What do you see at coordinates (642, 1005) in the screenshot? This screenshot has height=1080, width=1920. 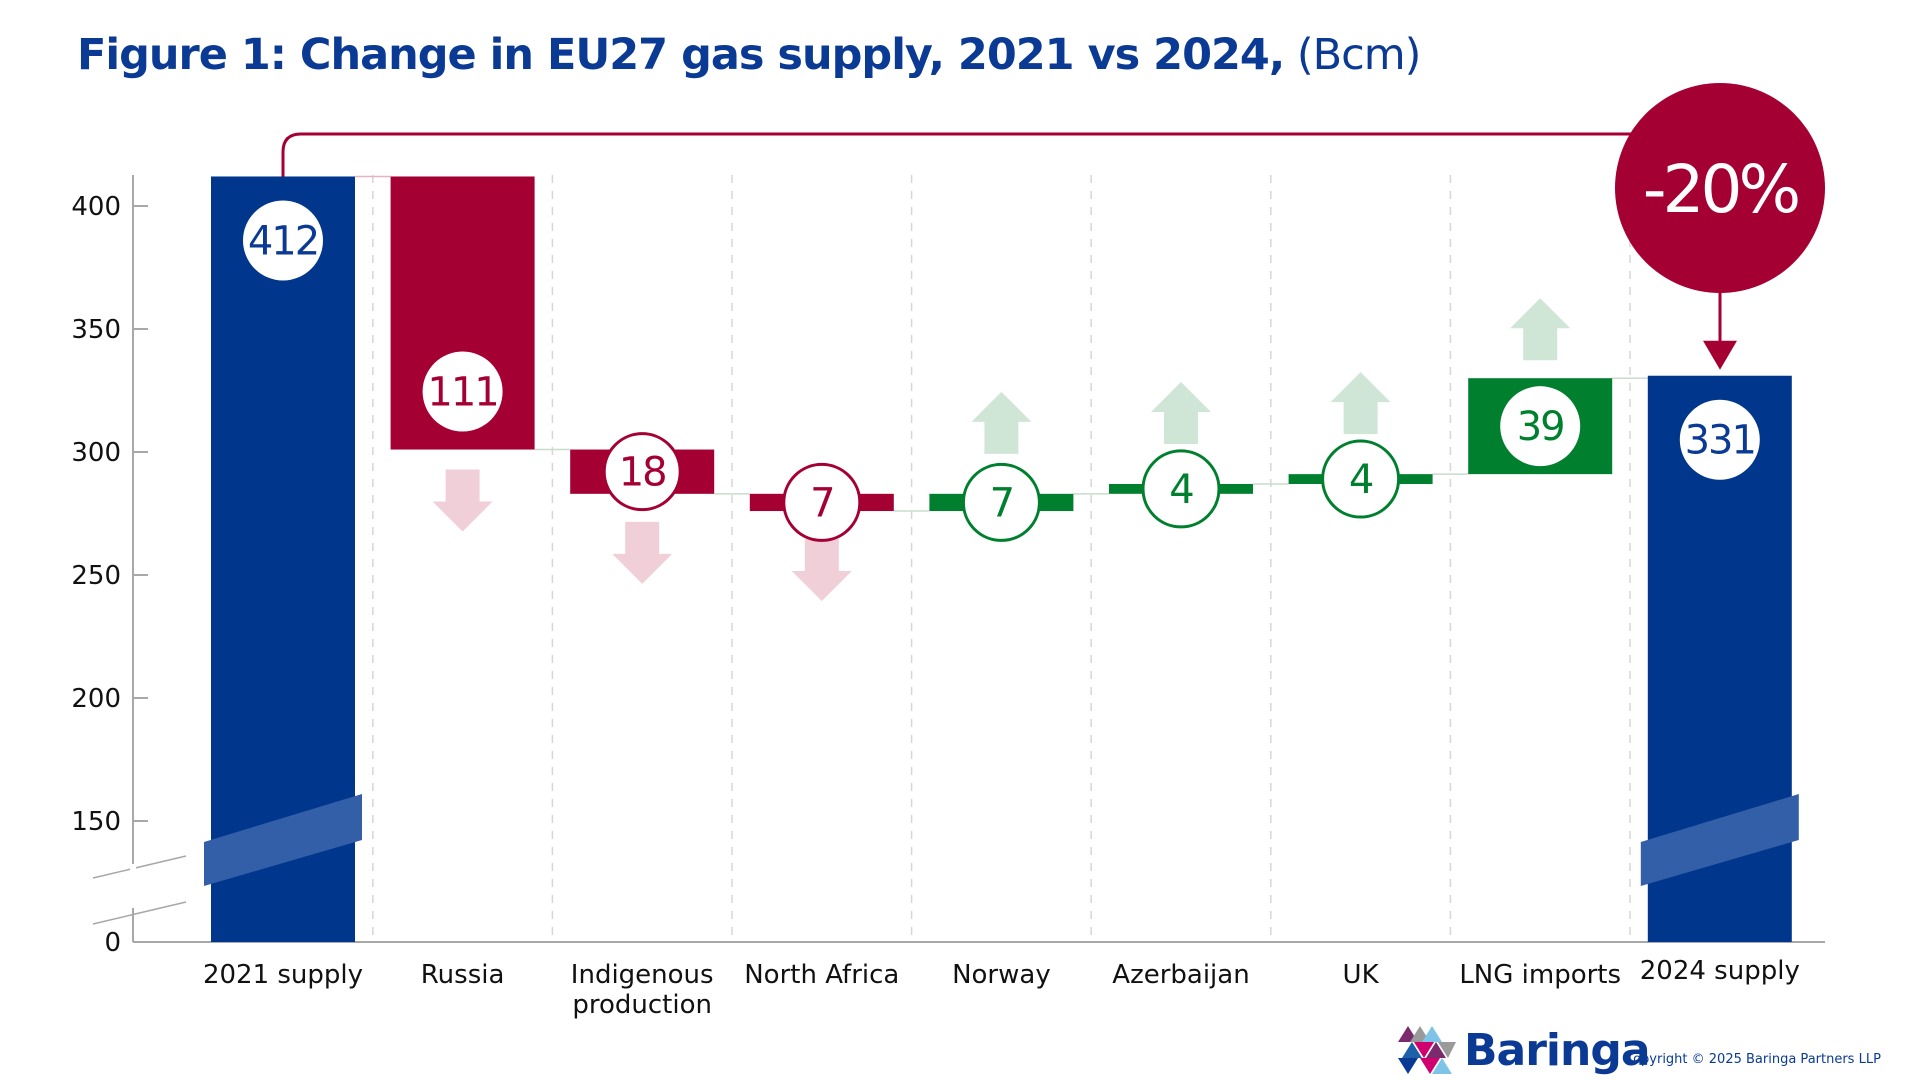 I see `x-category-label: production` at bounding box center [642, 1005].